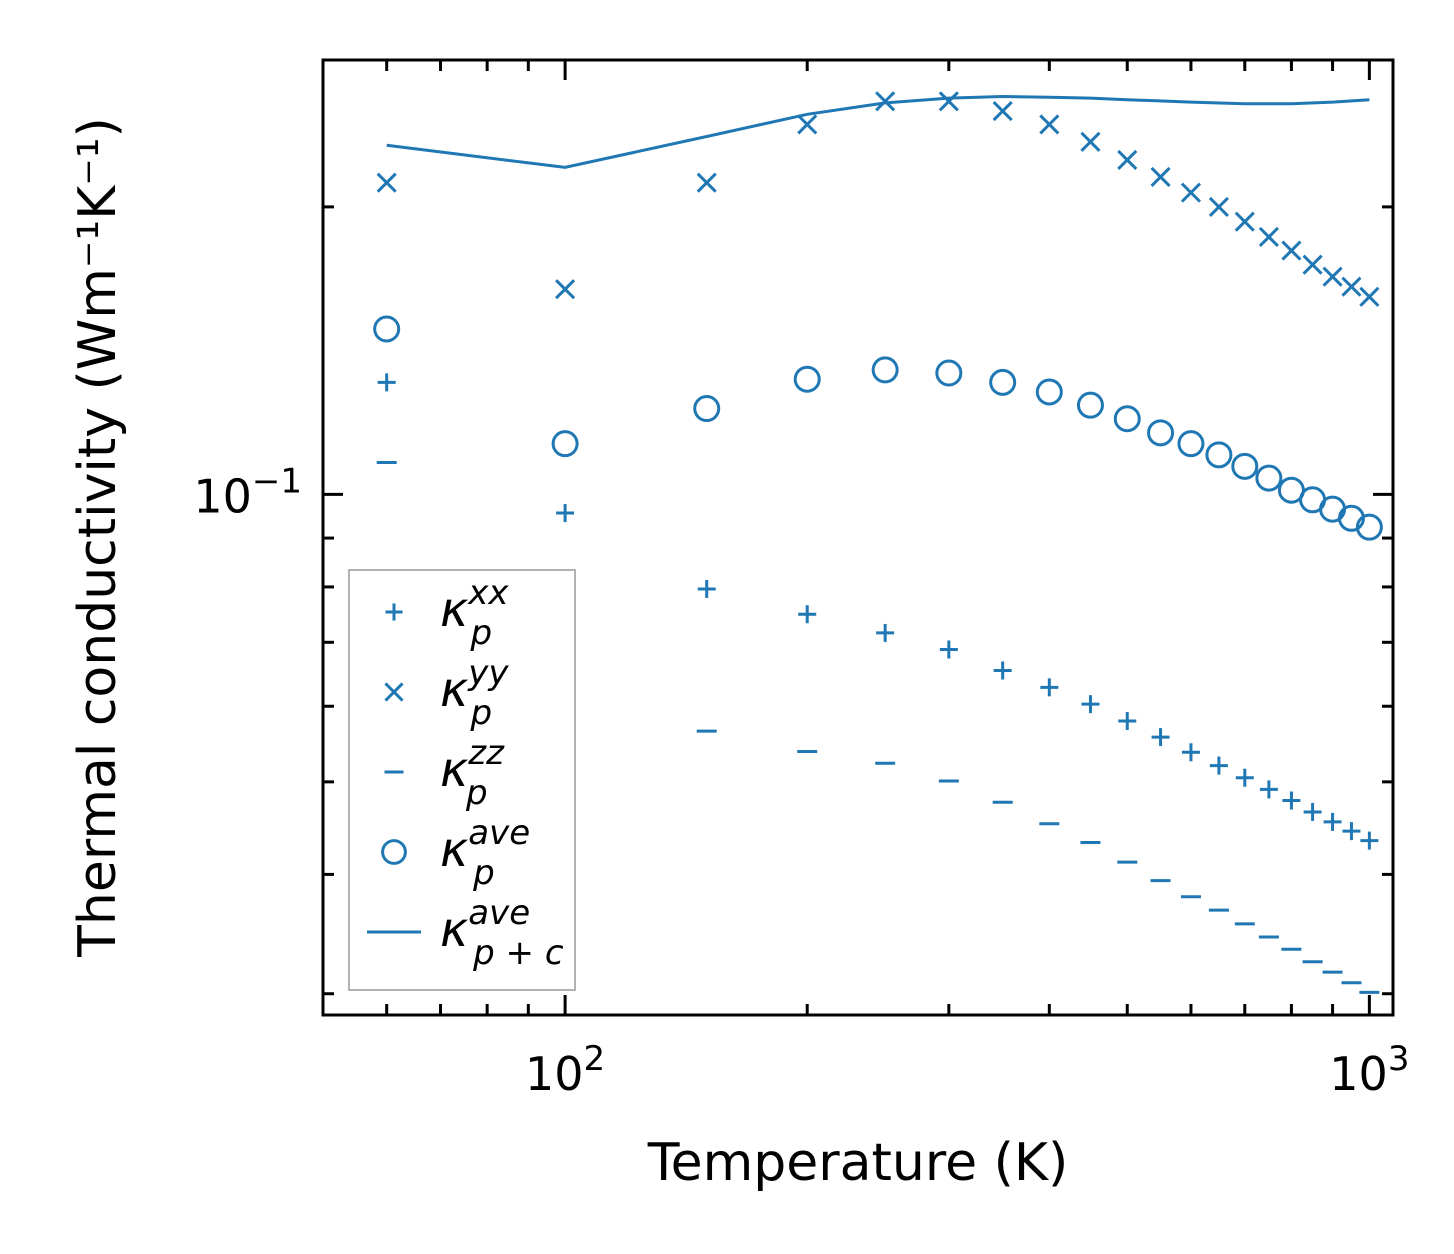 This screenshot has width=1454, height=1254. Describe the element at coordinates (858, 1163) in the screenshot. I see `x-axis-title: Temperature (K)` at that location.